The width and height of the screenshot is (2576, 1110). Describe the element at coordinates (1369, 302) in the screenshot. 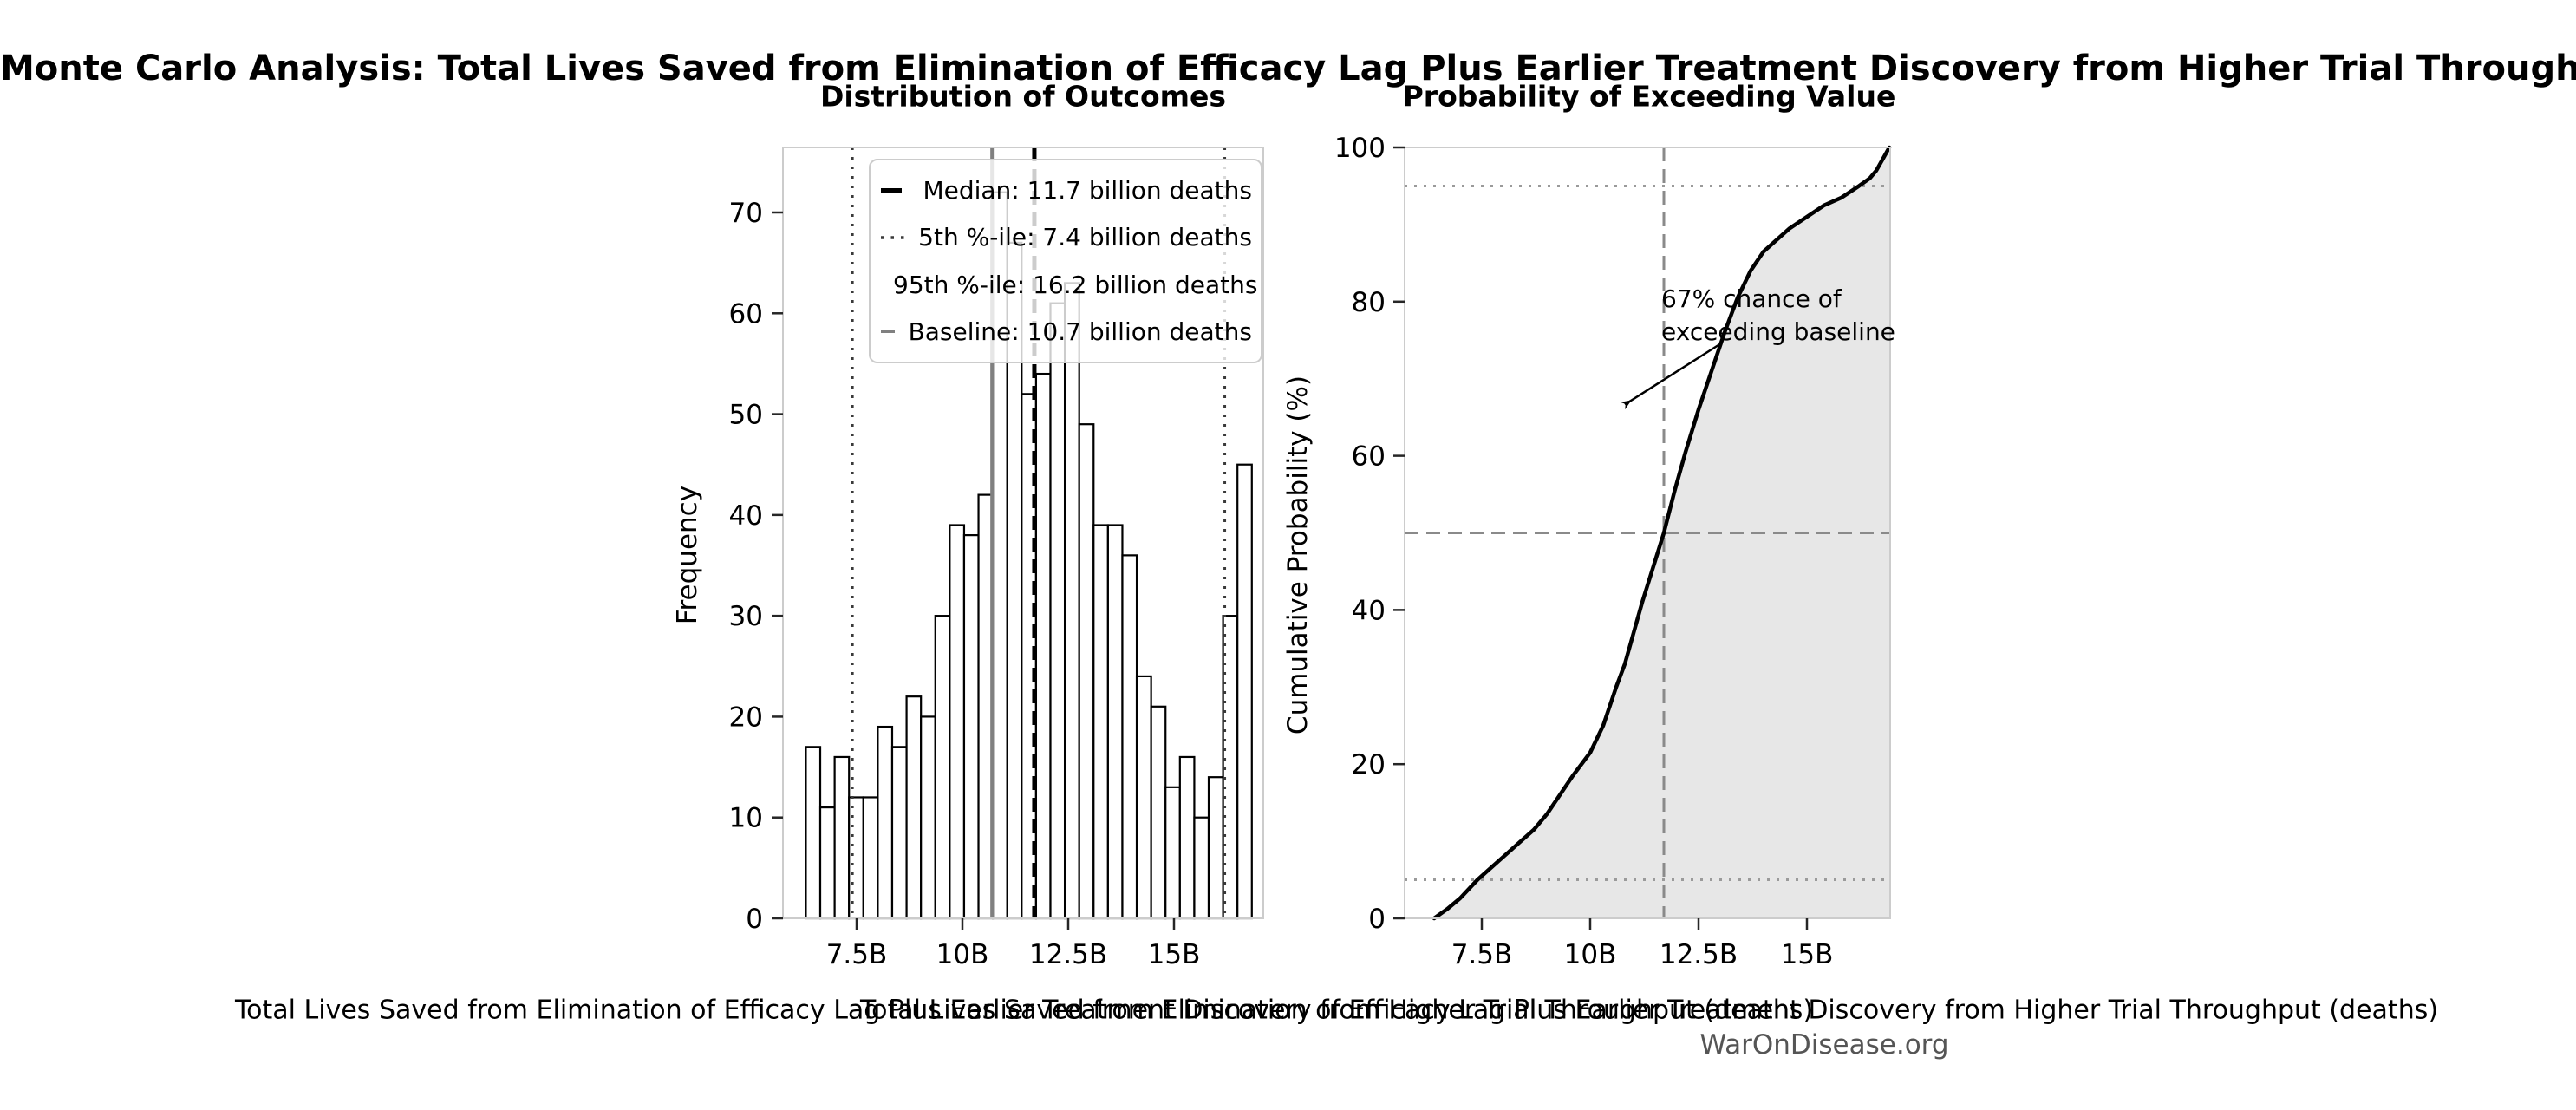

I see `y-tick-label: 80` at that location.